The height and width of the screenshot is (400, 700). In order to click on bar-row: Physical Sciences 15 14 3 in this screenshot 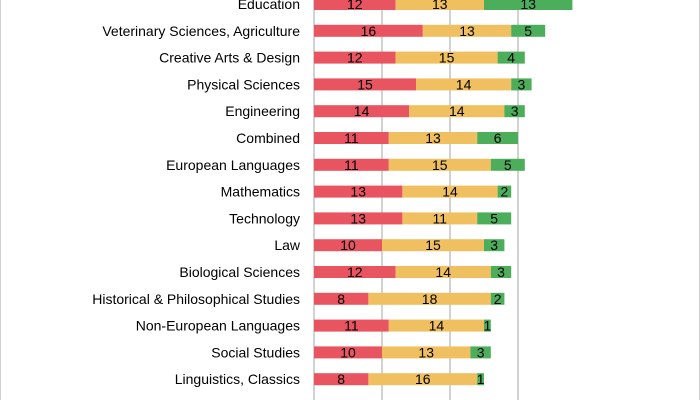, I will do `click(359, 84)`.